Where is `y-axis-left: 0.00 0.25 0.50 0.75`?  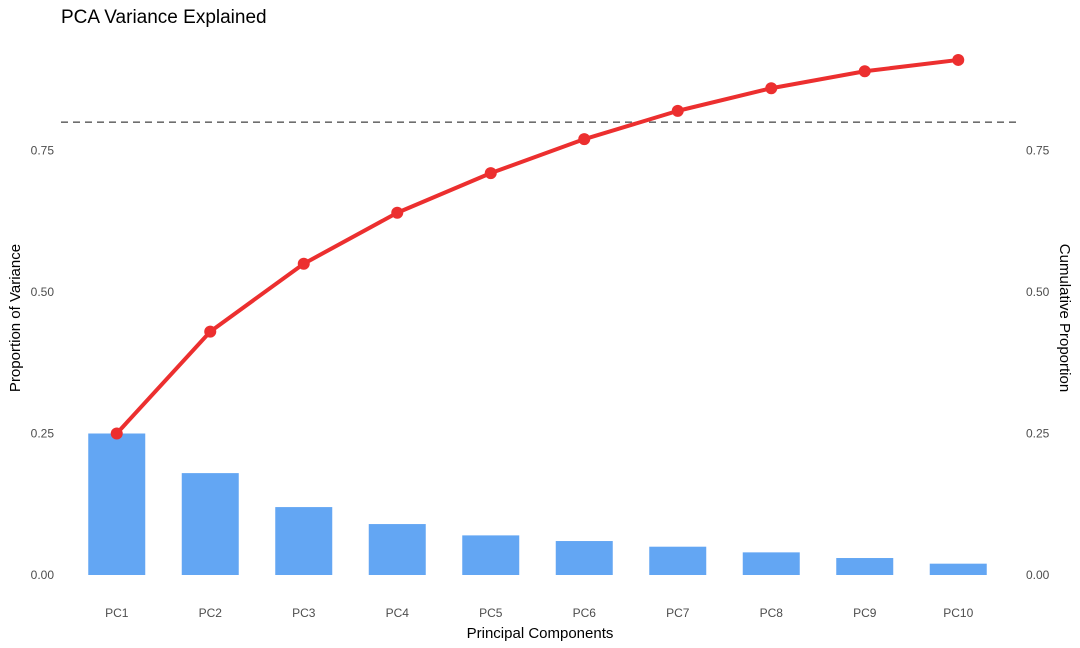
y-axis-left: 0.00 0.25 0.50 0.75 is located at coordinates (43, 363).